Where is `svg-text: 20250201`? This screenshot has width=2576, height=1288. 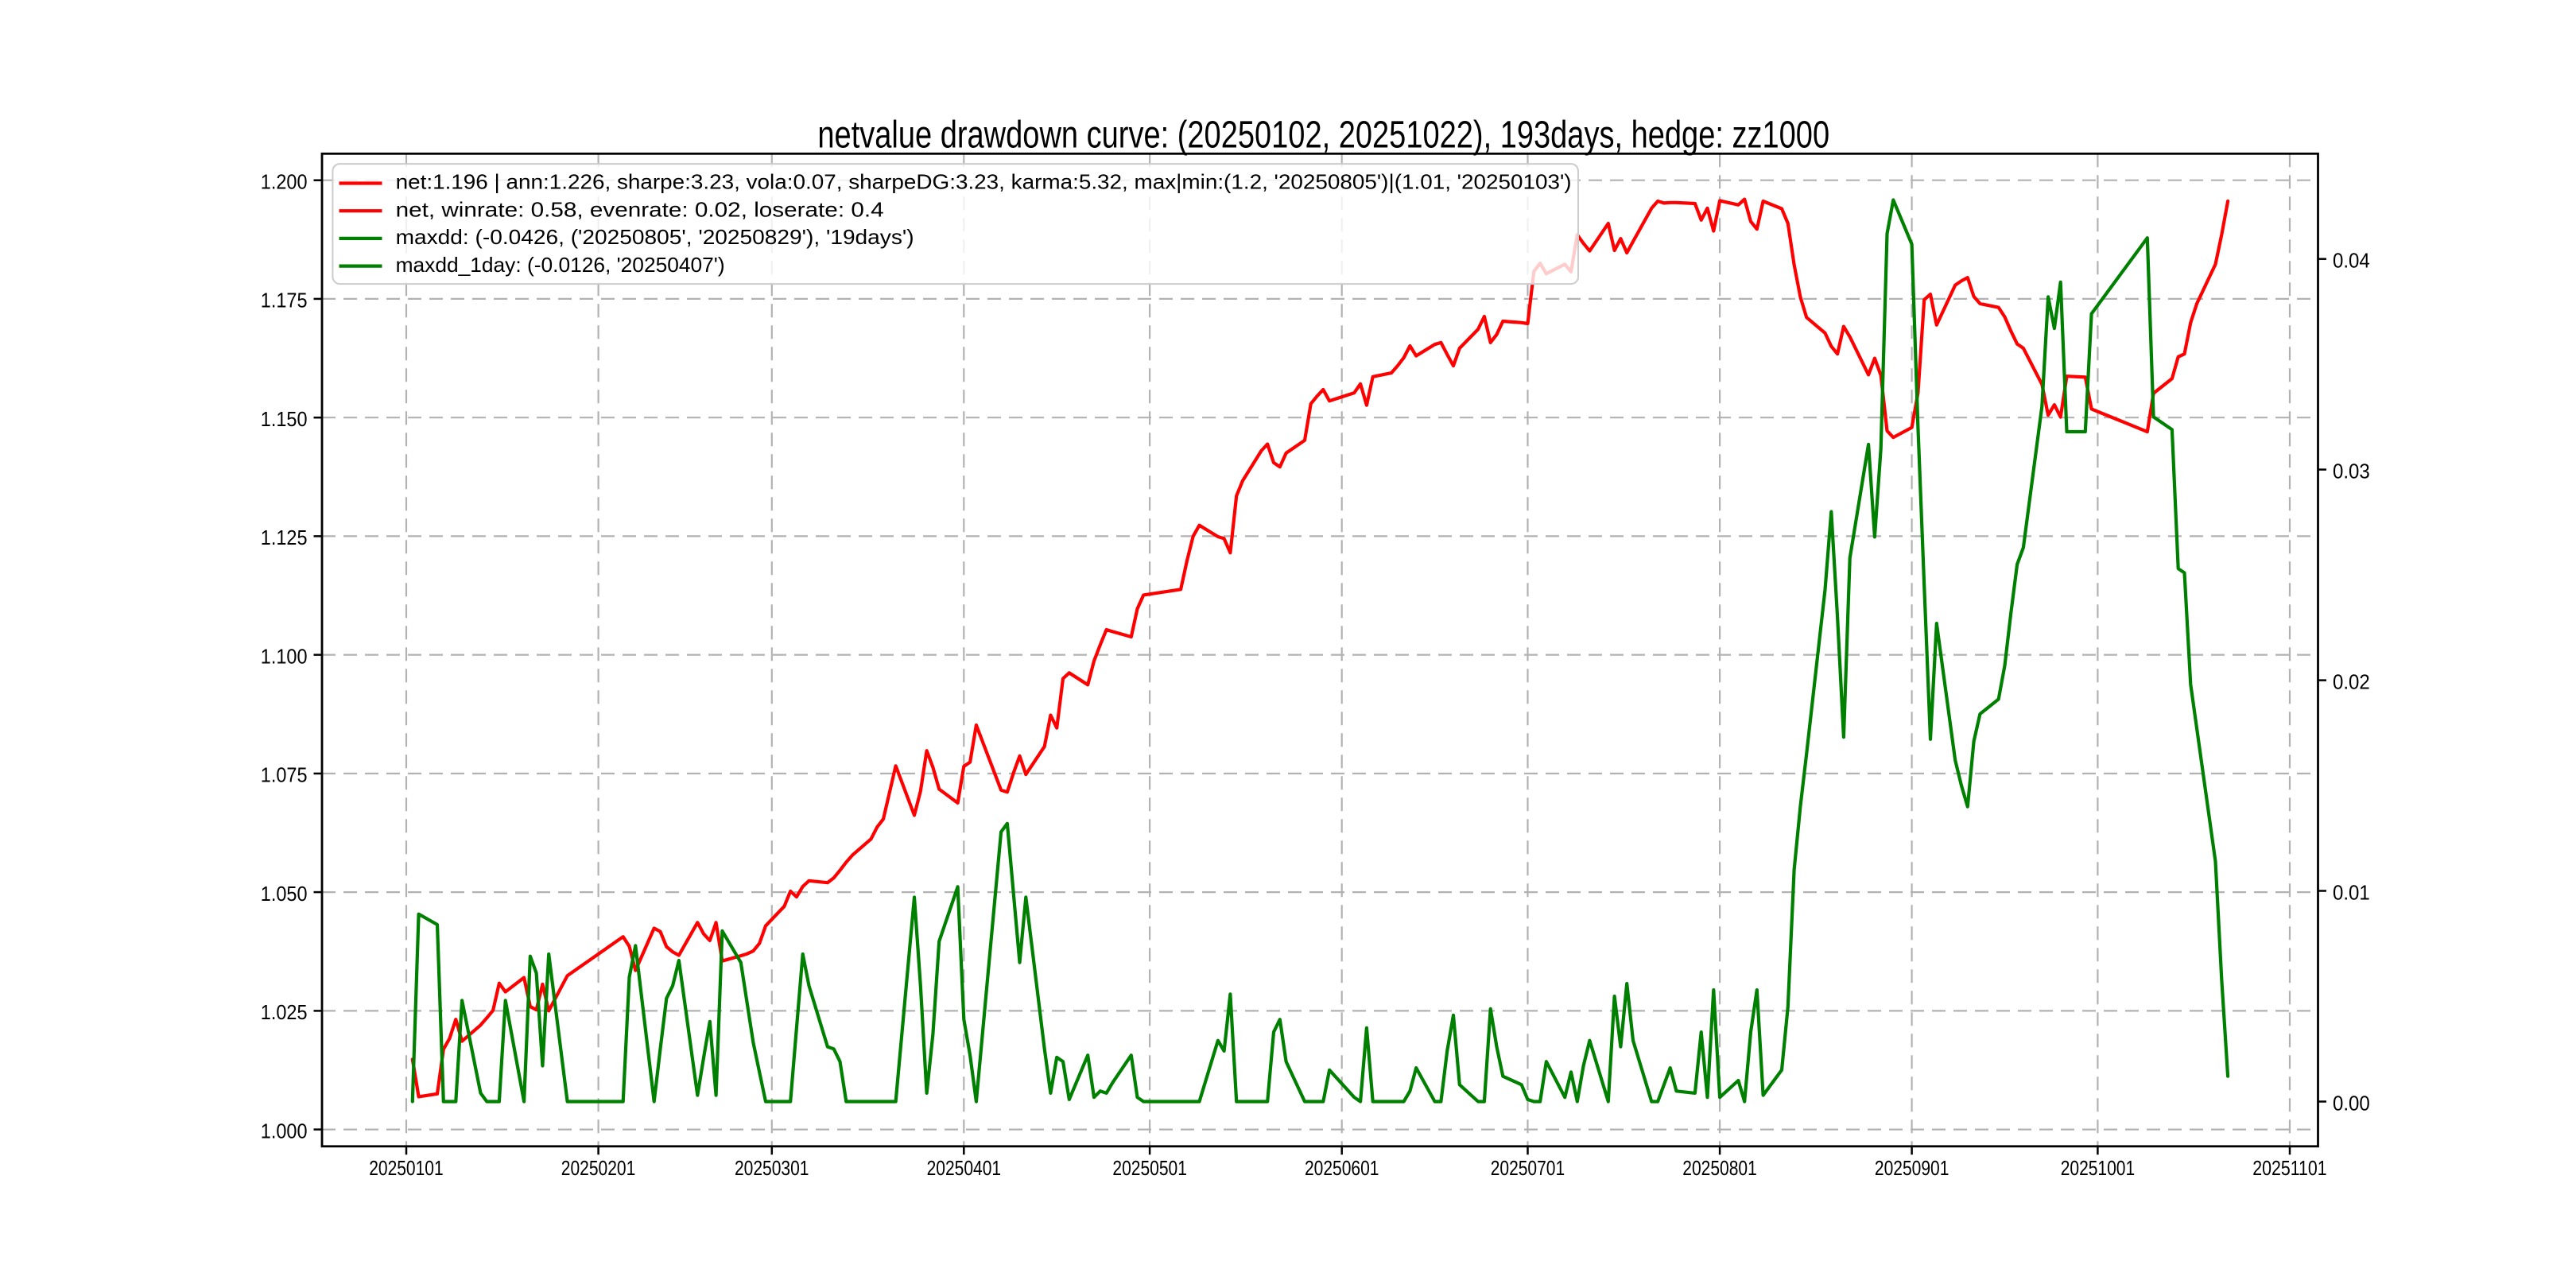
svg-text: 20250201 is located at coordinates (599, 1168).